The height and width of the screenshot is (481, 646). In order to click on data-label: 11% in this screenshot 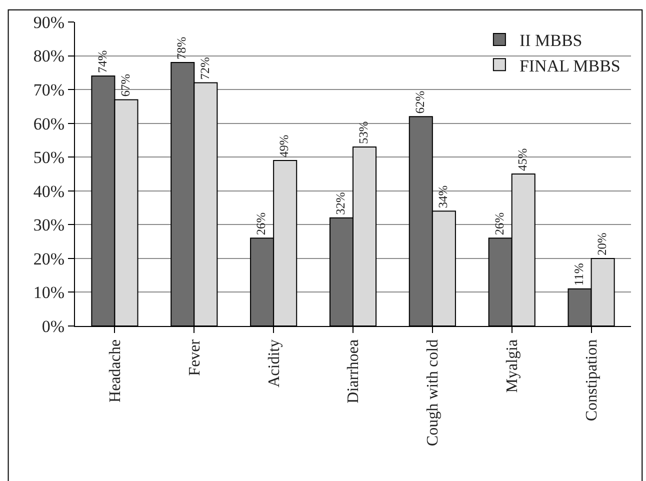, I will do `click(579, 274)`.